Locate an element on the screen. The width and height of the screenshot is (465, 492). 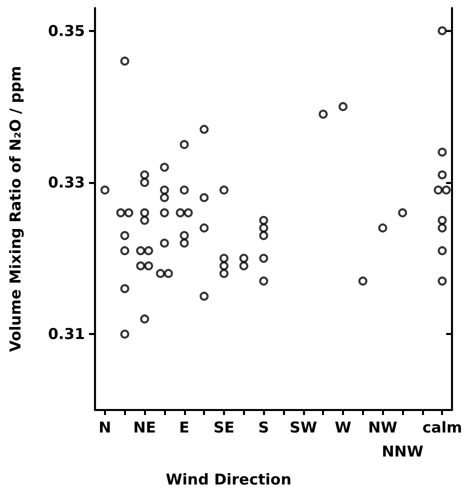
x-axis-title: Wind Direction is located at coordinates (229, 479).